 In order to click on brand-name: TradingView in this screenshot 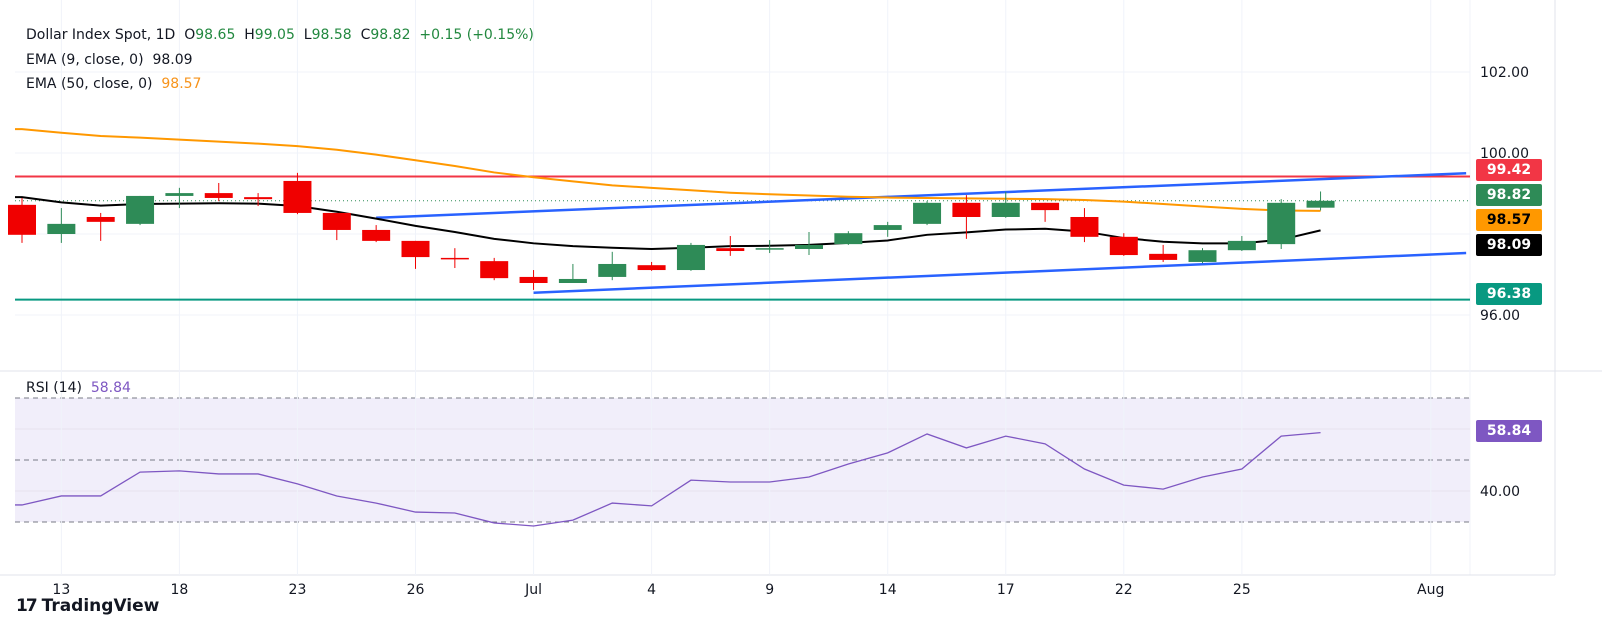, I will do `click(100, 606)`.